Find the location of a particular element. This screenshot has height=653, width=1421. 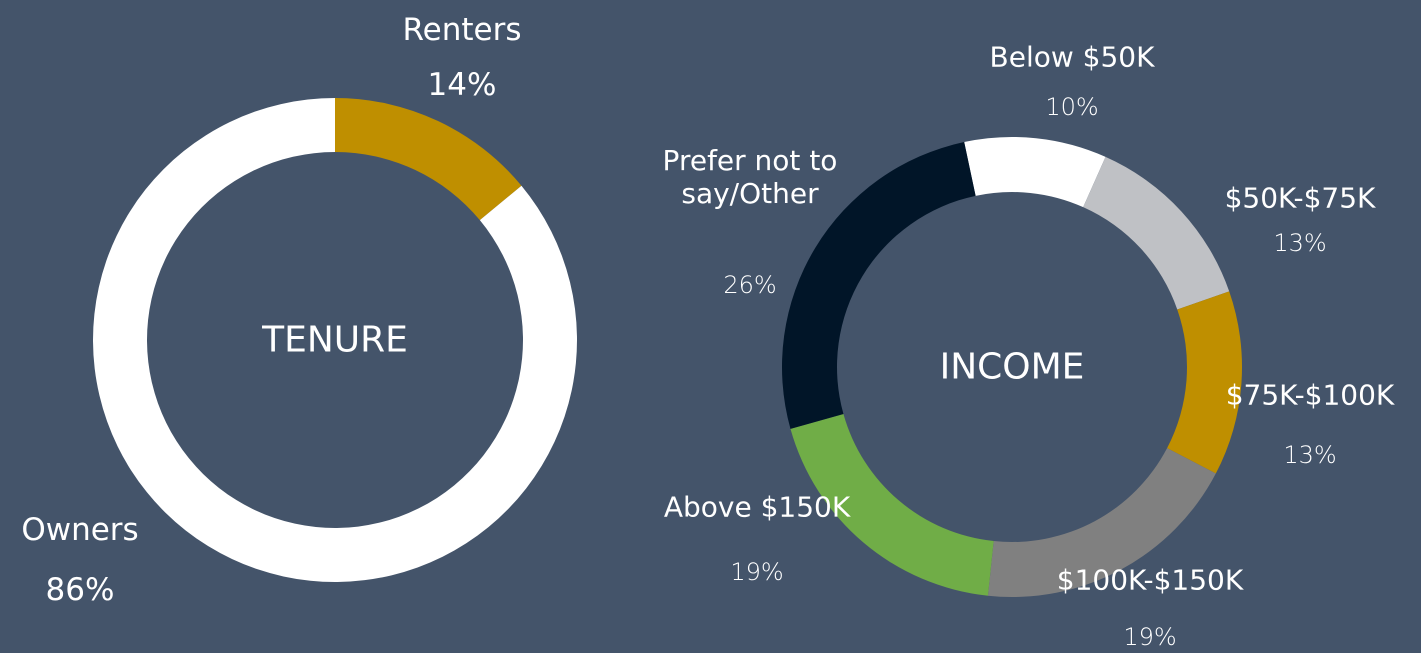

center-label: INCOME is located at coordinates (1012, 367).